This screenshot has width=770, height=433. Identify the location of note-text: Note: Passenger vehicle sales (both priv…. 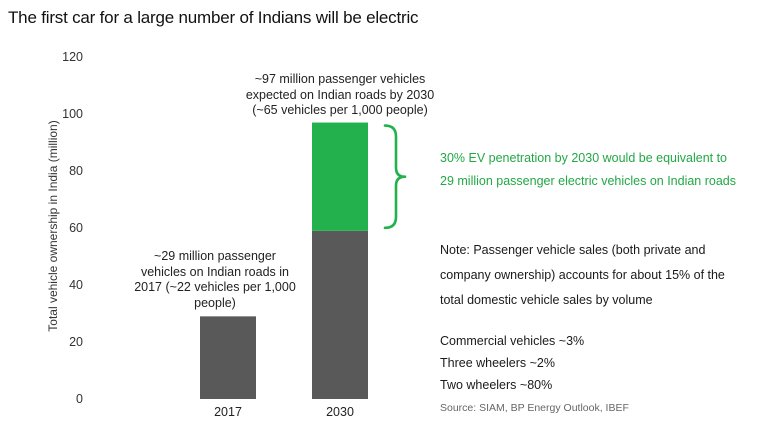
(582, 275).